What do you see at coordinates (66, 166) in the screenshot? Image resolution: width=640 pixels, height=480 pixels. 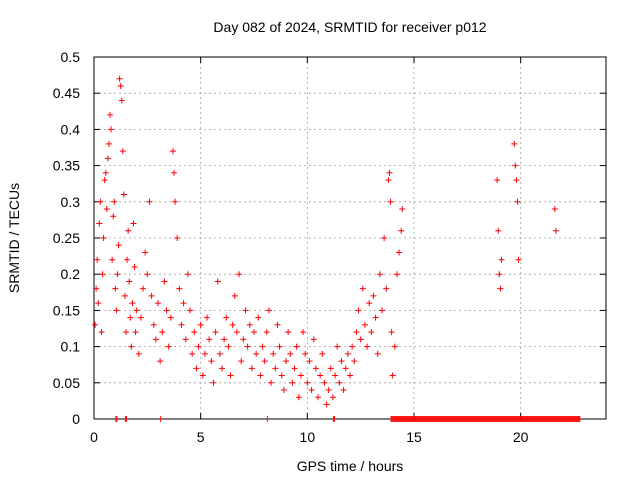 I see `y-tick-label: 0.35` at bounding box center [66, 166].